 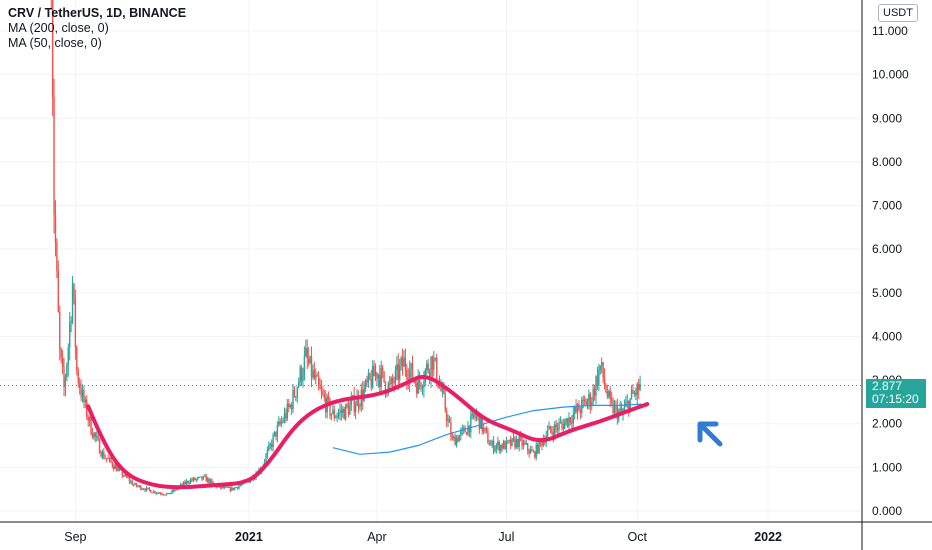 I want to click on currency-button: USDT, so click(x=898, y=13).